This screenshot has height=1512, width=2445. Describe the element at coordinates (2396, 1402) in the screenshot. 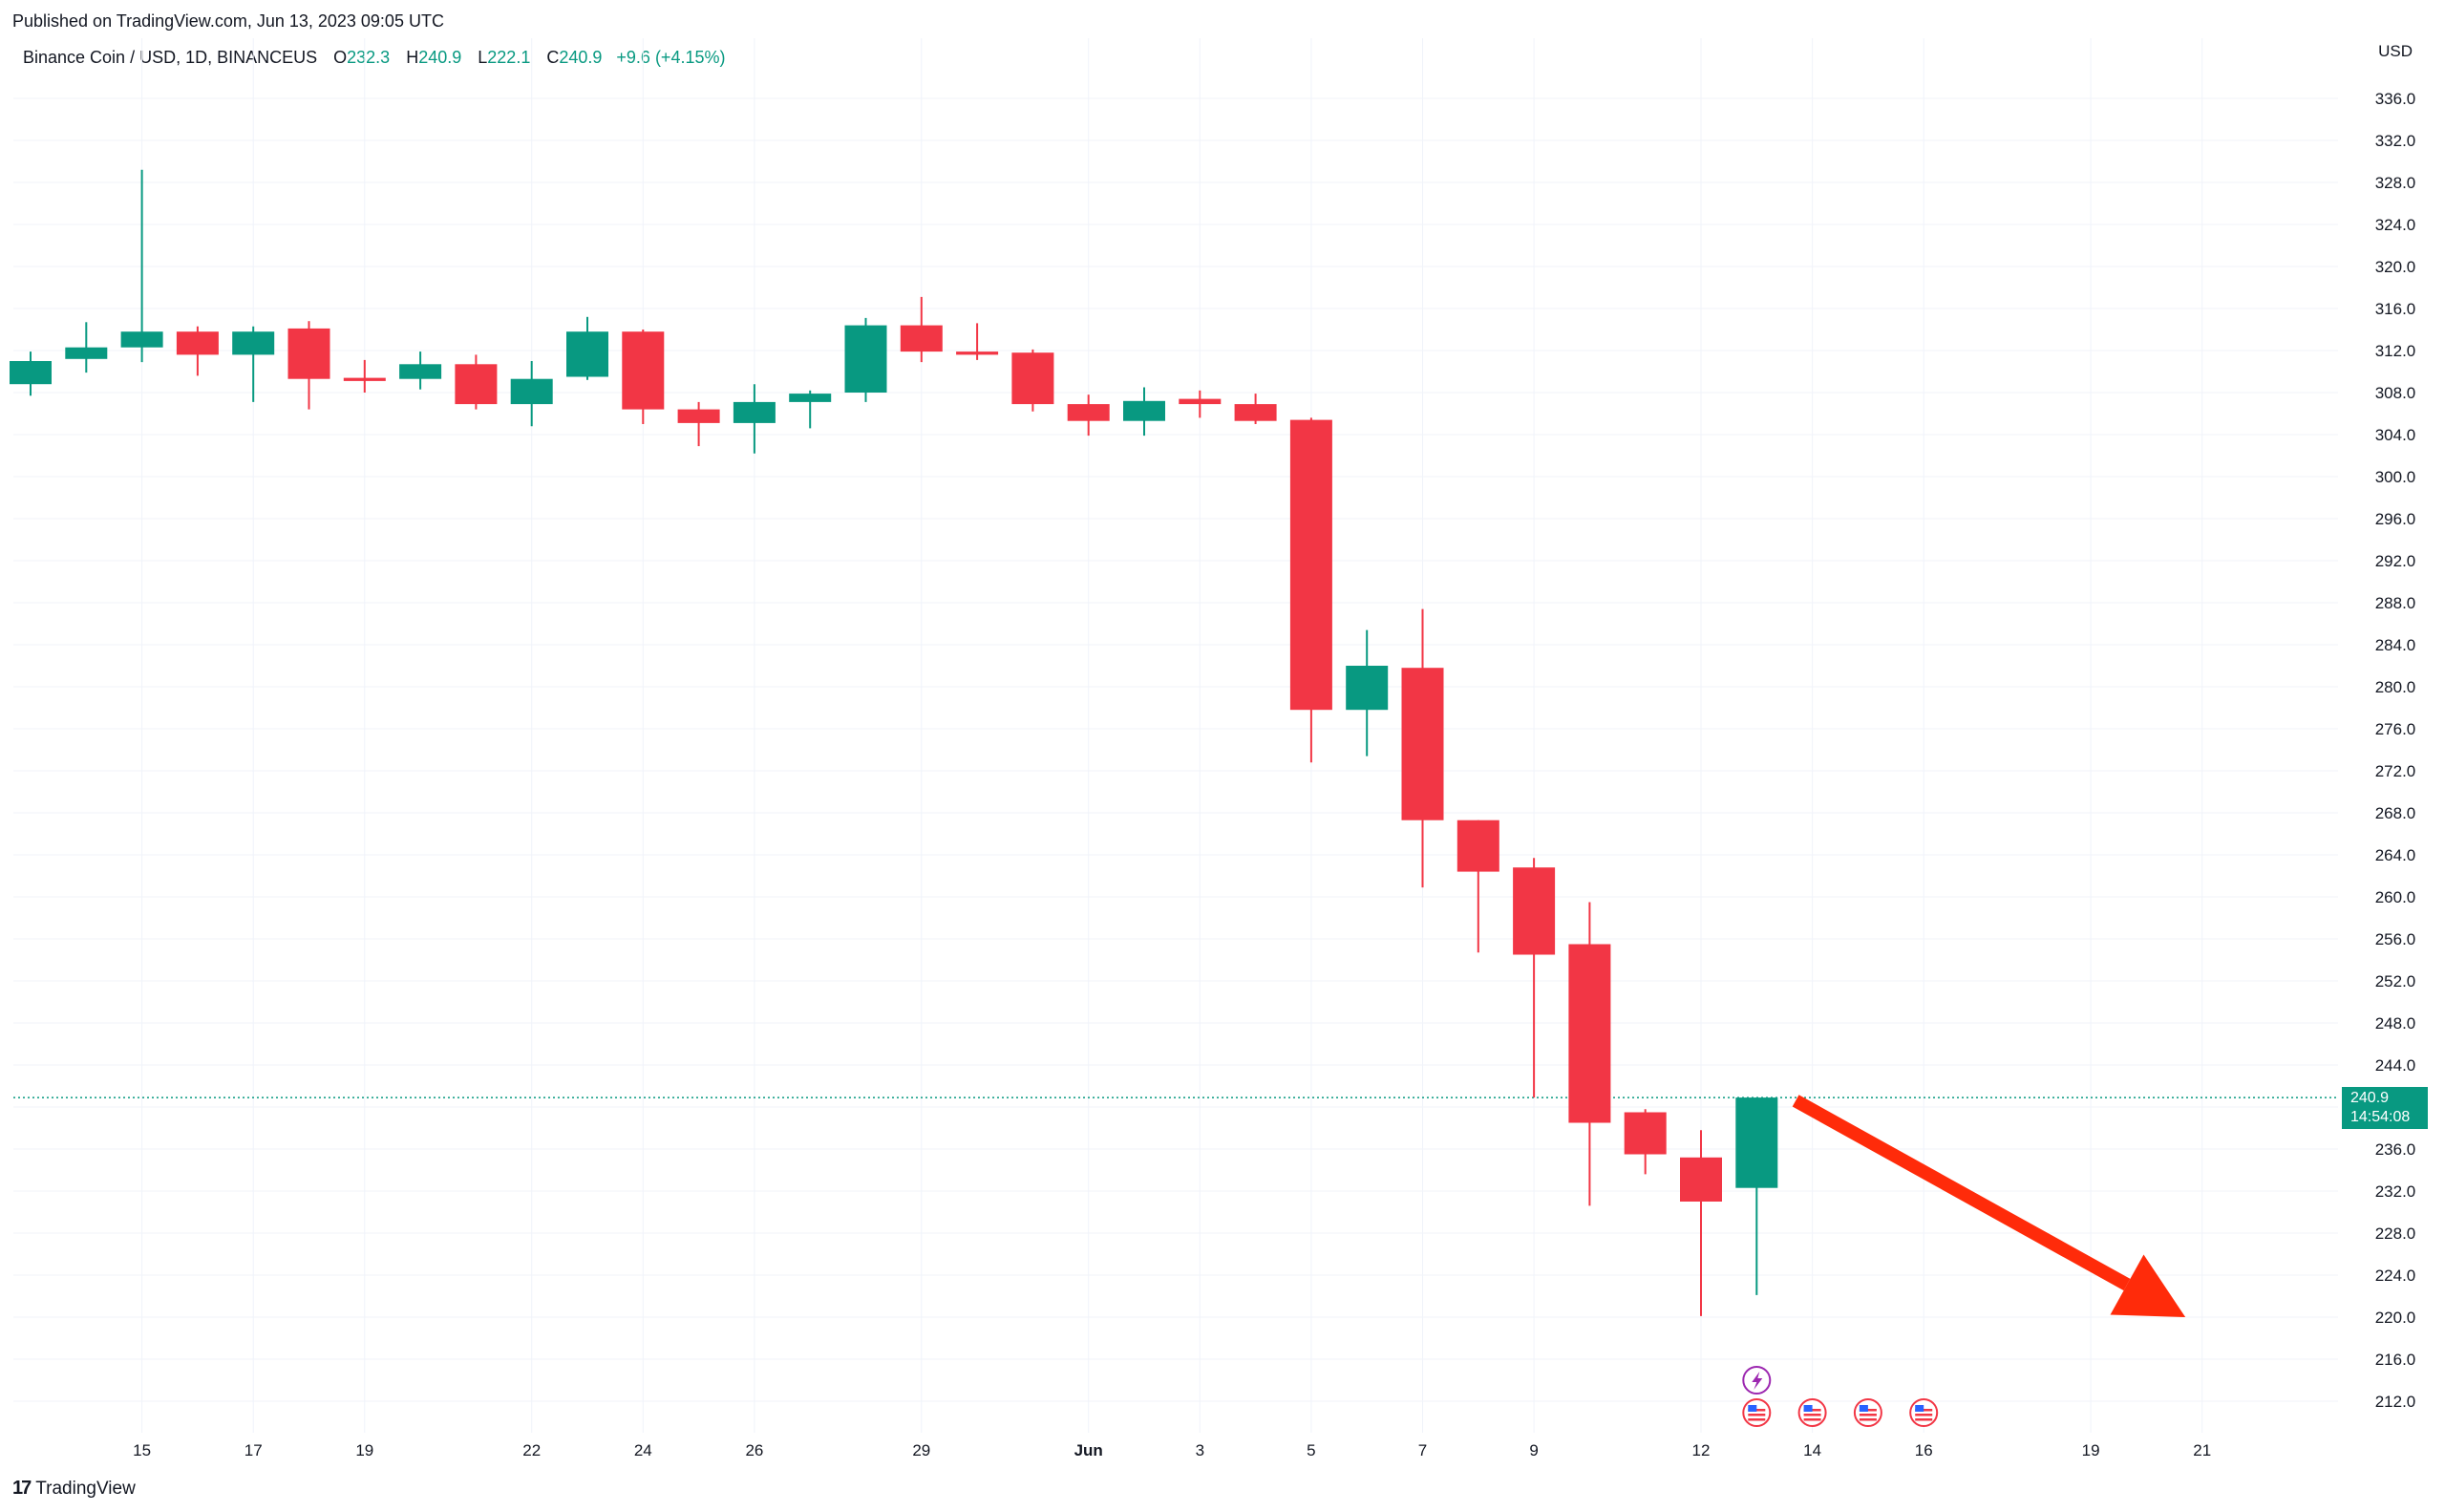

I see `price-tick-label: 212.0` at that location.